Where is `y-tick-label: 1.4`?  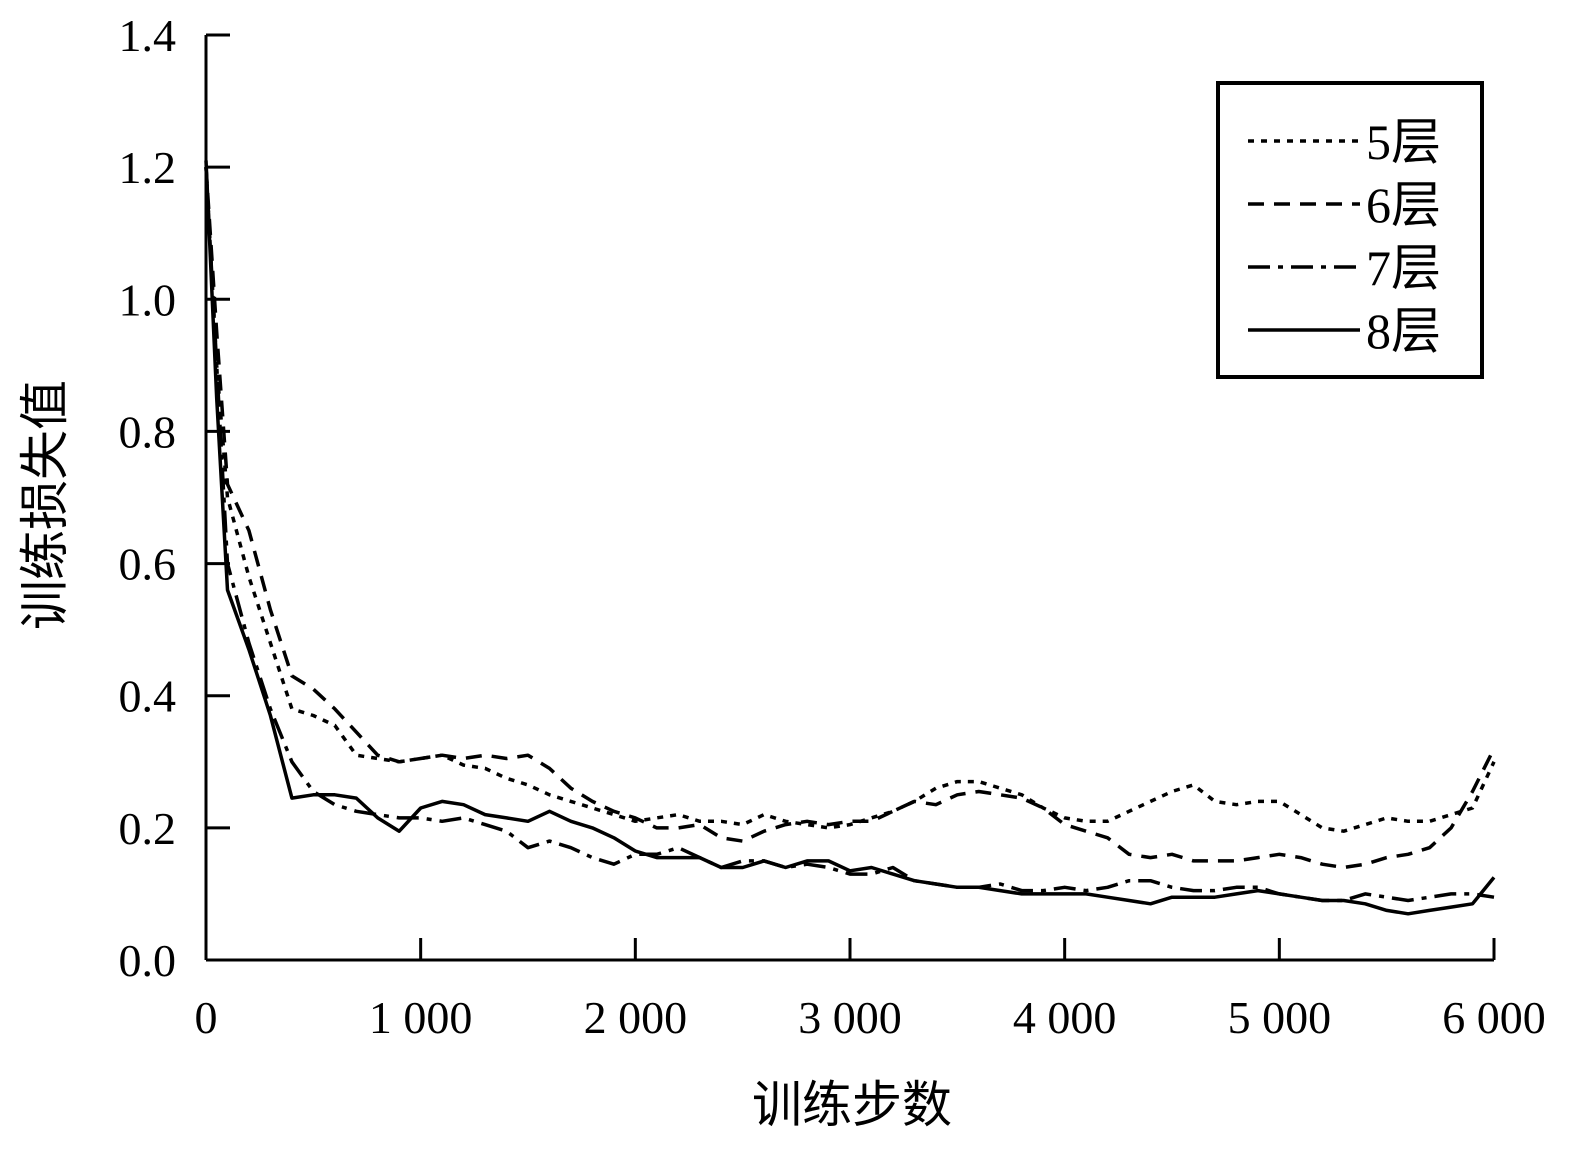
y-tick-label: 1.4 is located at coordinates (148, 35).